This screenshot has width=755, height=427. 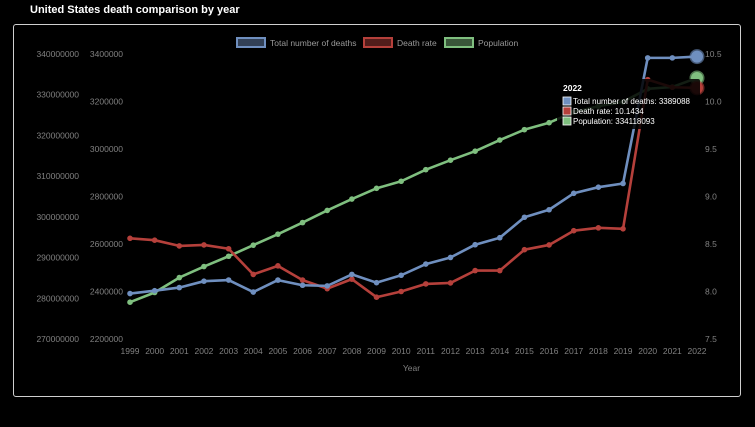 I want to click on y-tick-death-rate: 9.5, so click(x=711, y=149).